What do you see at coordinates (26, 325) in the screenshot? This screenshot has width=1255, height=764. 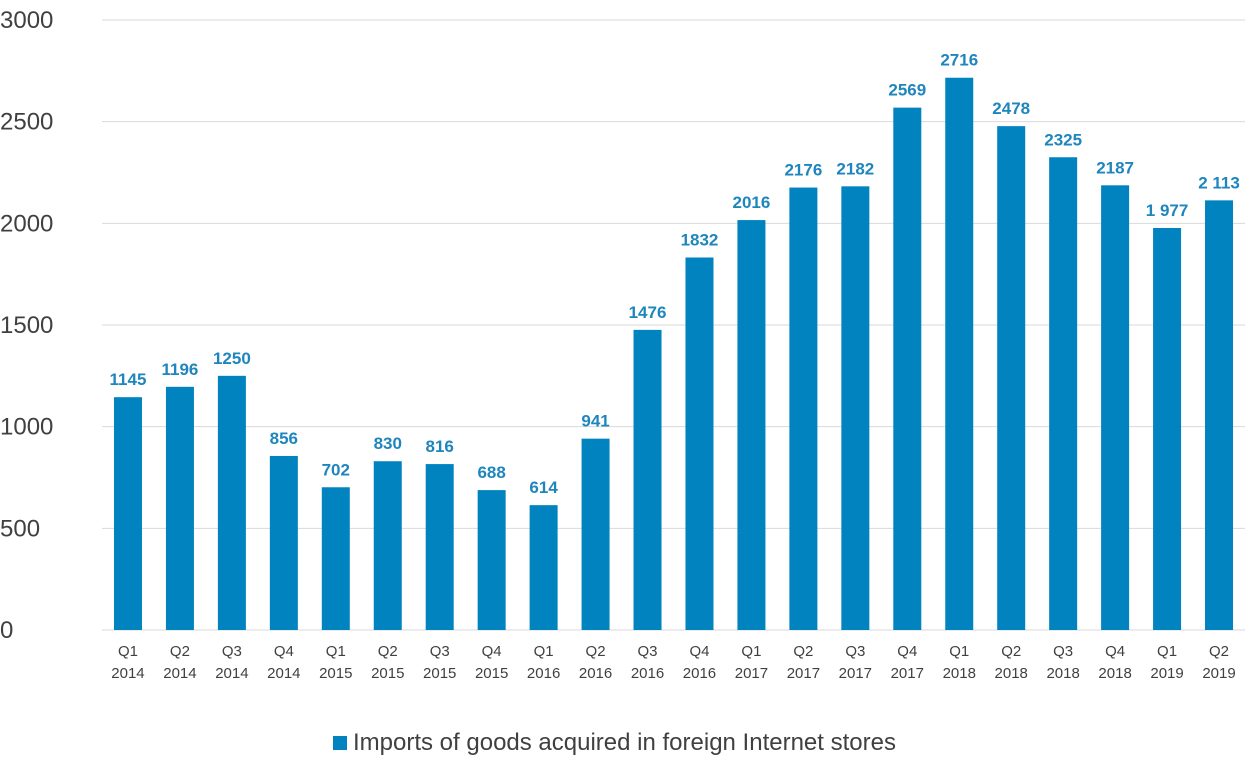 I see `y-tick-label: 1500` at bounding box center [26, 325].